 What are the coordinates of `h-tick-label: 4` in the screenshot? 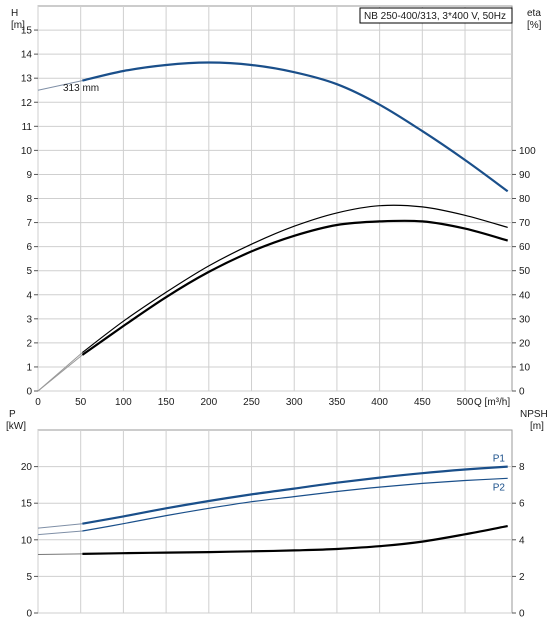 It's located at (29, 295).